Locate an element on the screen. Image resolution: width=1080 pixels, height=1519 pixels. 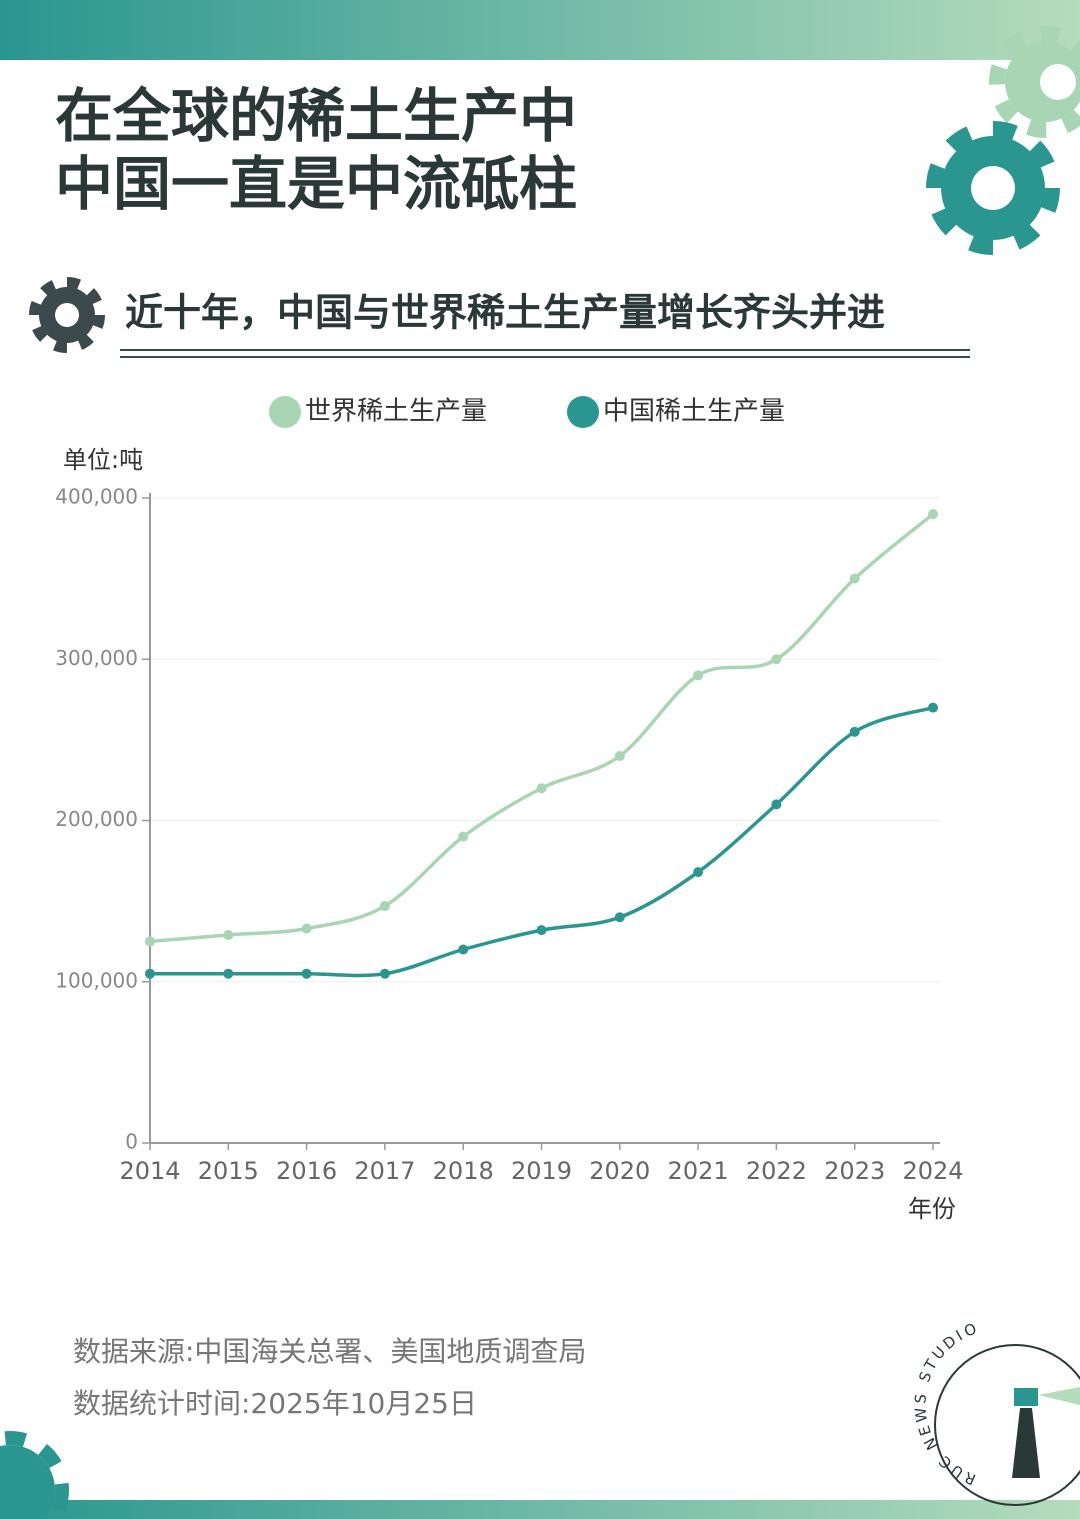
logo-text-path: RUC NEWS STUDIO is located at coordinates (945, 1403).